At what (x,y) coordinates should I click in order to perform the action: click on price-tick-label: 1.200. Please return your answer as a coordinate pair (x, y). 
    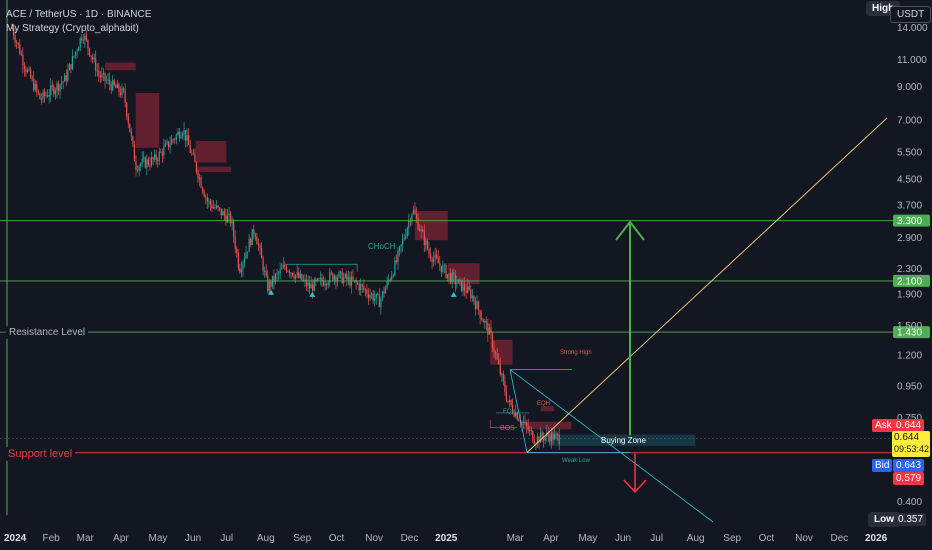
    Looking at the image, I should click on (909, 356).